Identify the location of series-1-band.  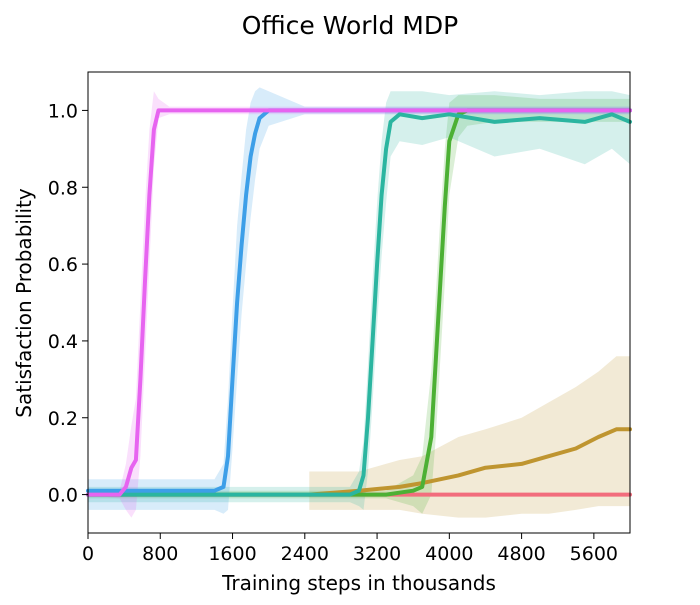
(469, 437).